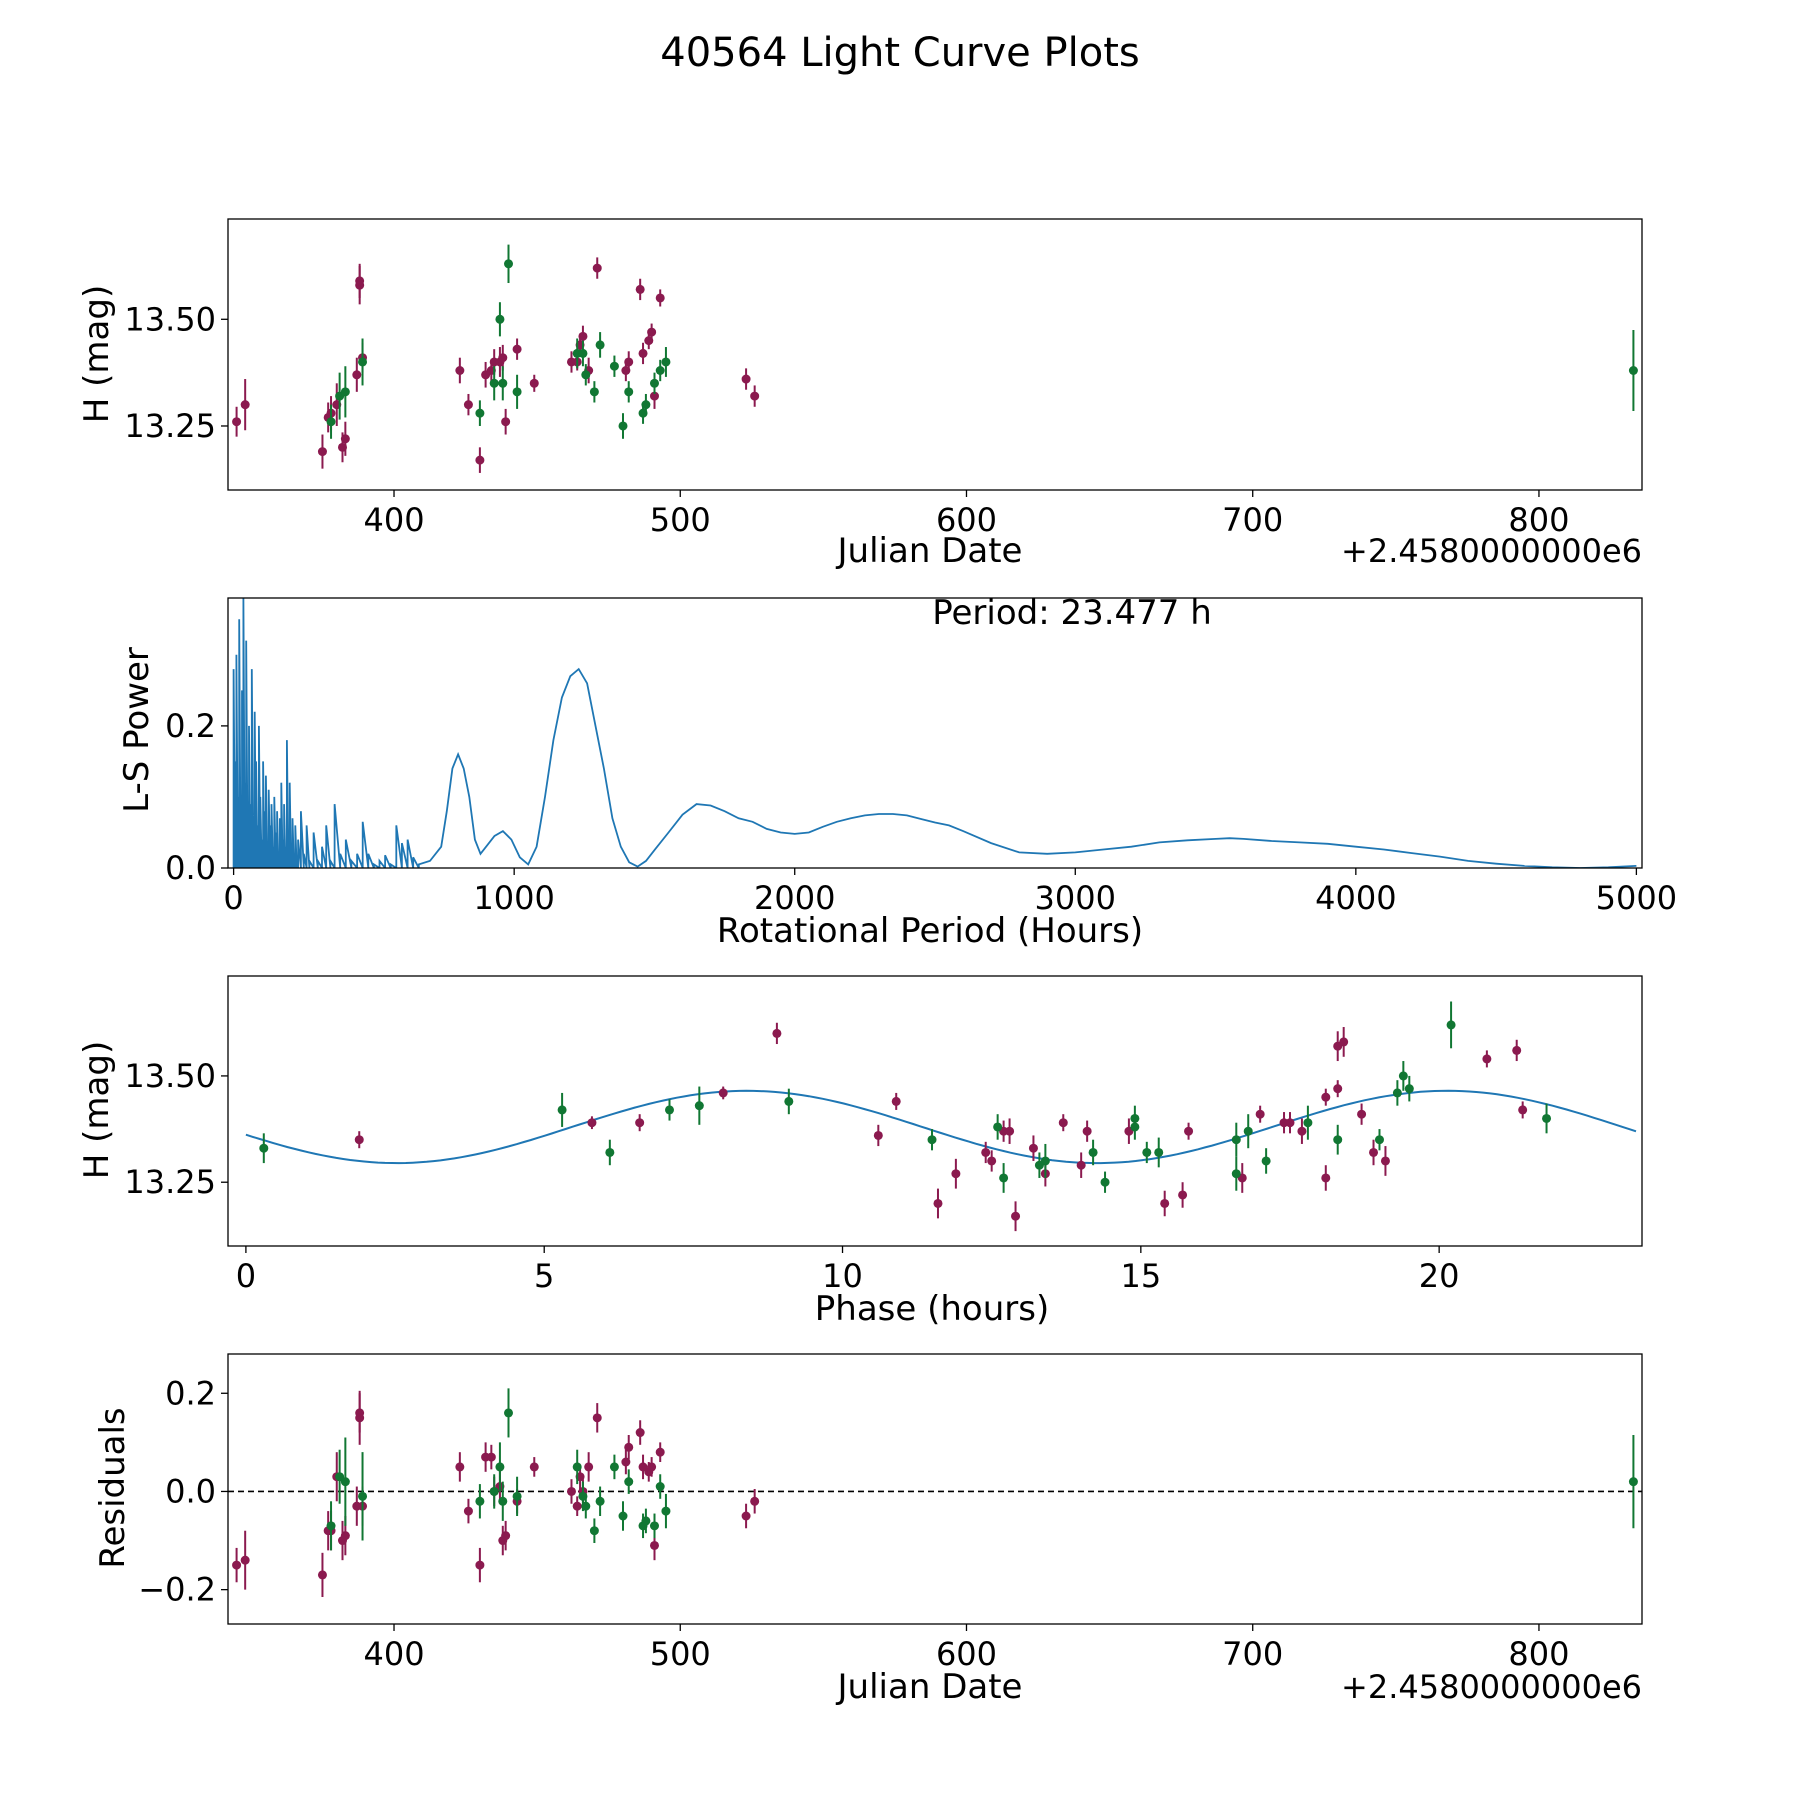 The image size is (1800, 1800). I want to click on periodogram-plot-area, so click(934, 733).